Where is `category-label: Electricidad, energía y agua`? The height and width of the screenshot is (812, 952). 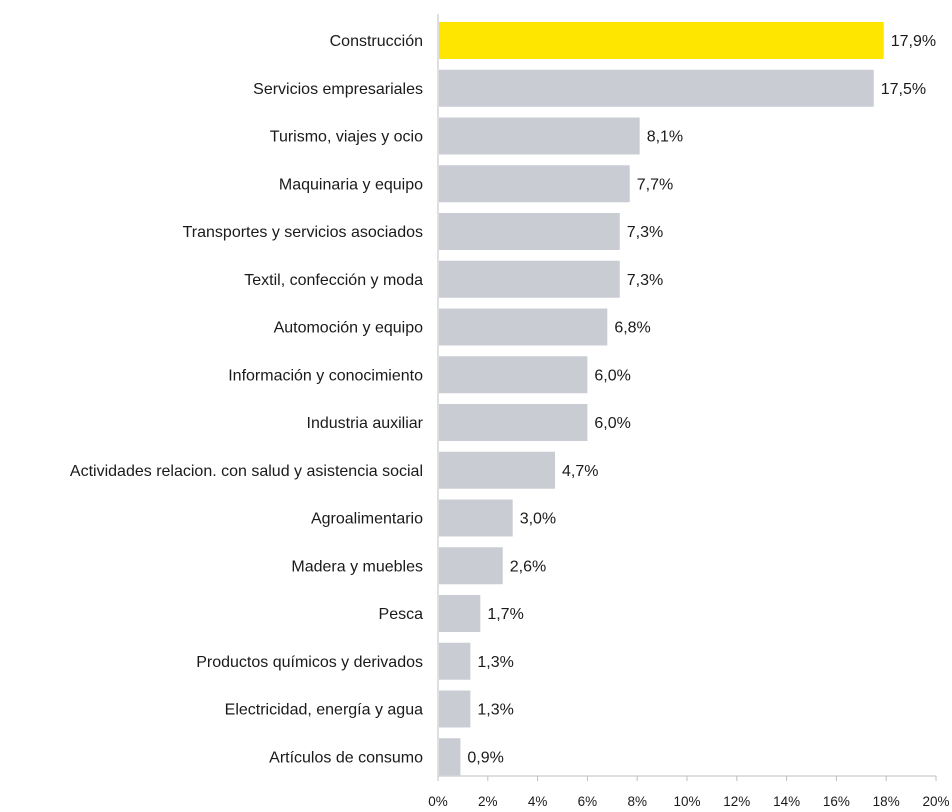
category-label: Electricidad, energía y agua is located at coordinates (324, 710).